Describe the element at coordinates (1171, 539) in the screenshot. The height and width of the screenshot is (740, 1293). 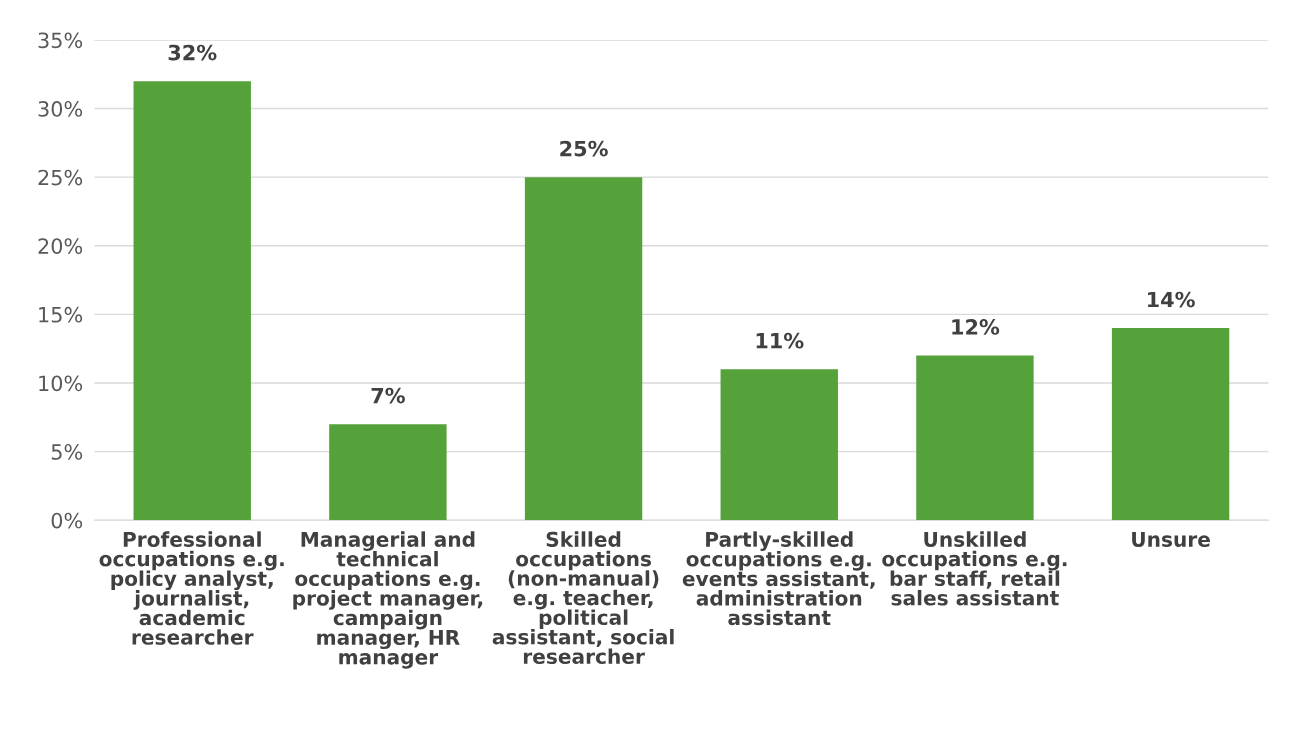
I see `x-tick-label: Unsure` at that location.